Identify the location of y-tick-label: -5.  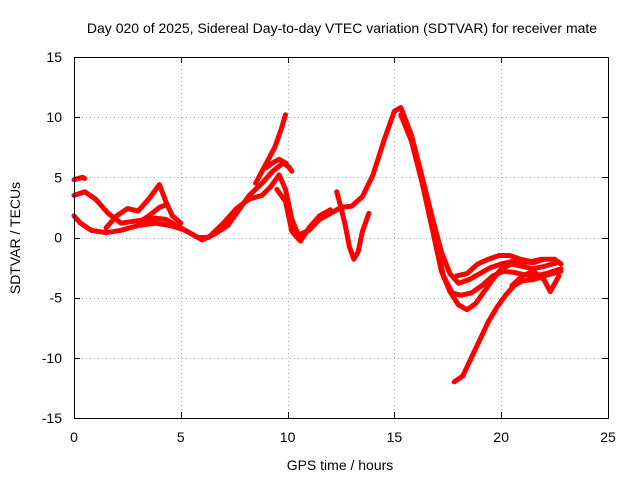
(56, 298).